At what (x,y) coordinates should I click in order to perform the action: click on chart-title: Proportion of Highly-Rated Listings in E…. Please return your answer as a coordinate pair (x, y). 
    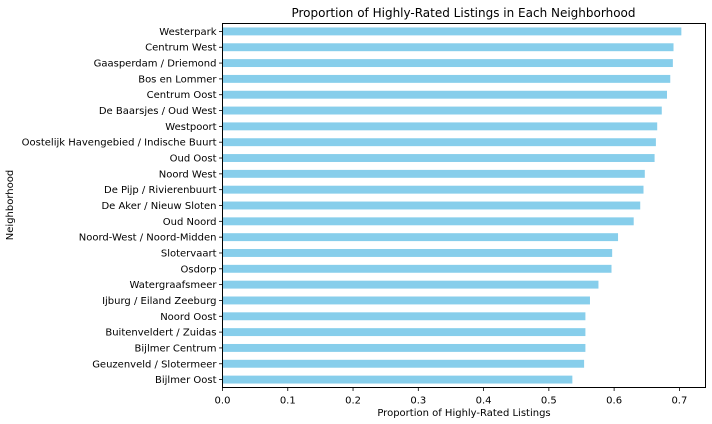
    Looking at the image, I should click on (463, 13).